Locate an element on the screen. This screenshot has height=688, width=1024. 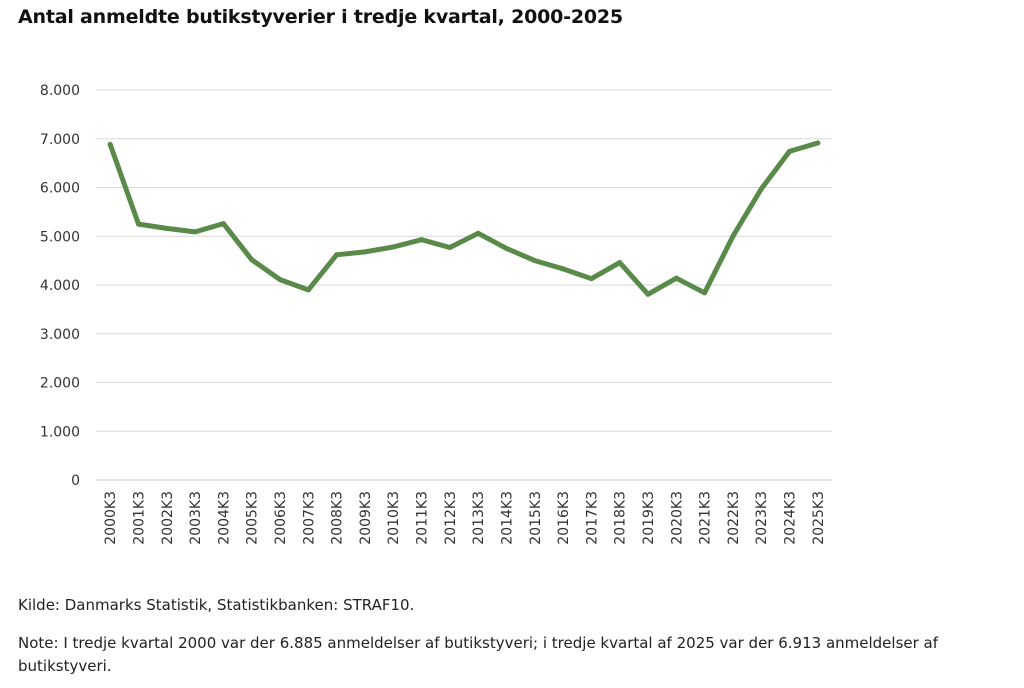
x-tick-label: 2008K3 is located at coordinates (338, 518).